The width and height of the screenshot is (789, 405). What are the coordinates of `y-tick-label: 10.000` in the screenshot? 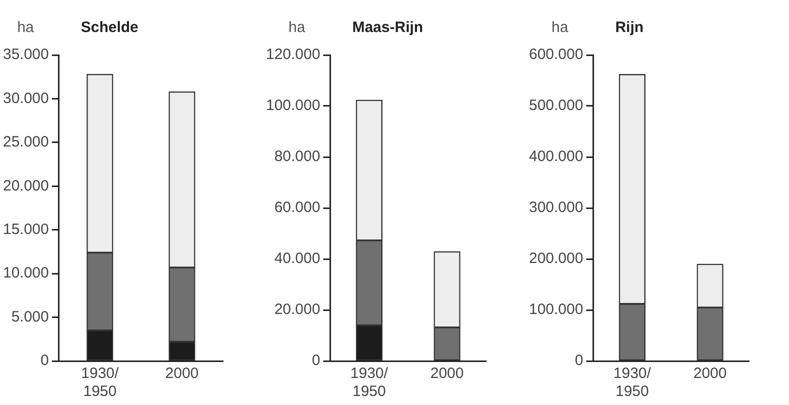 It's located at (25, 273).